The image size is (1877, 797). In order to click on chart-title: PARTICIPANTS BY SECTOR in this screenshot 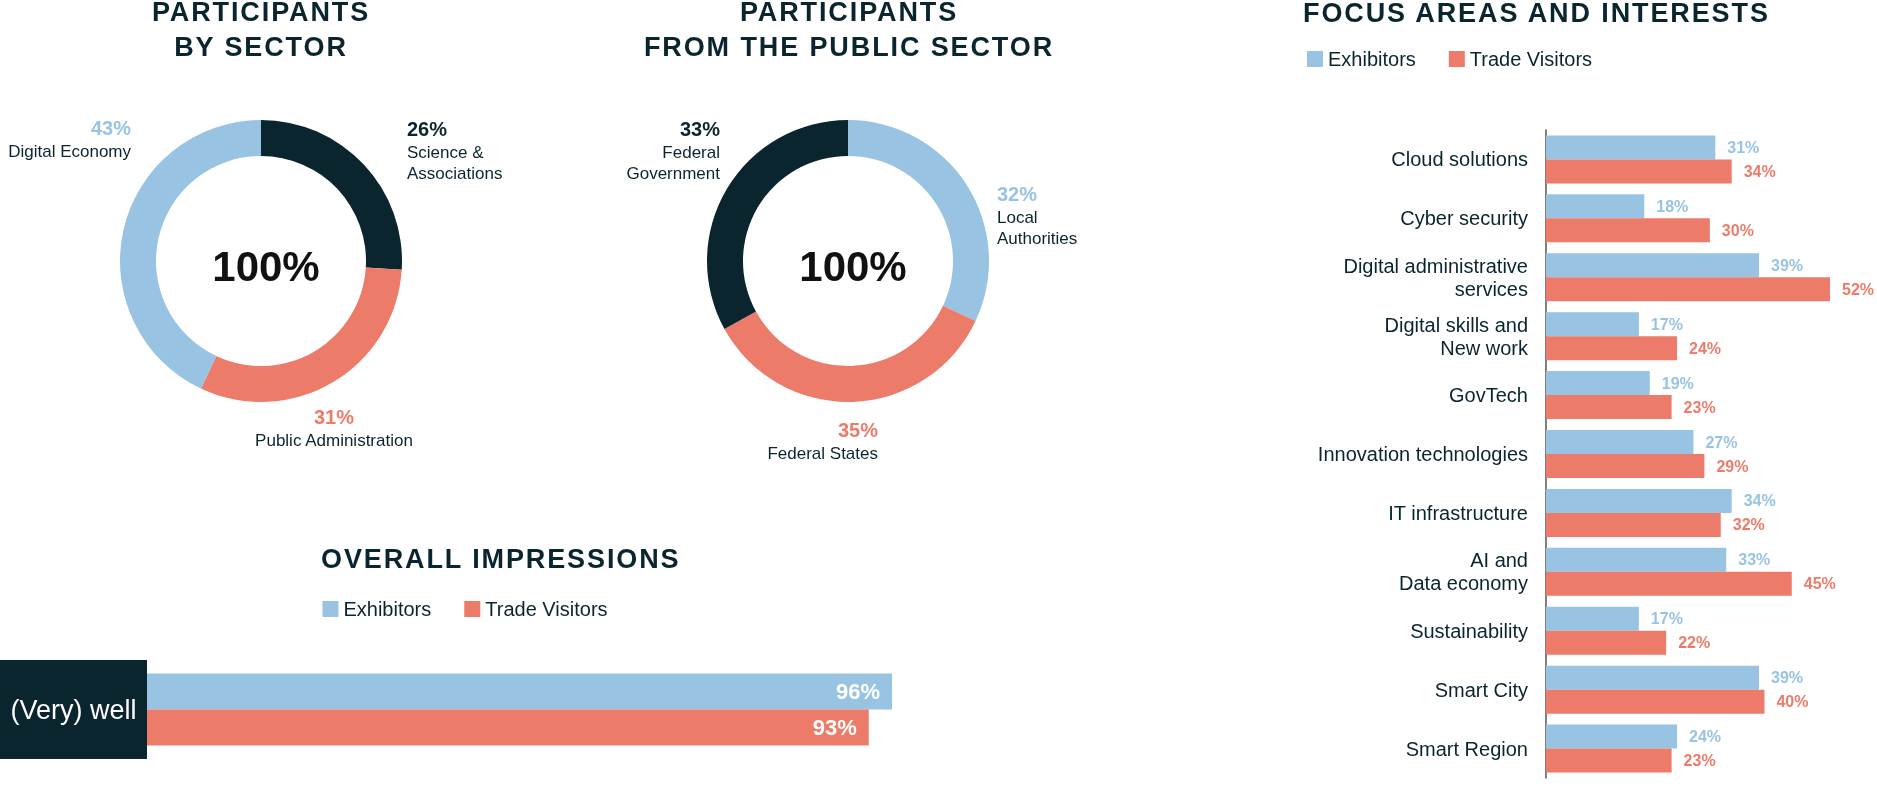, I will do `click(261, 32)`.